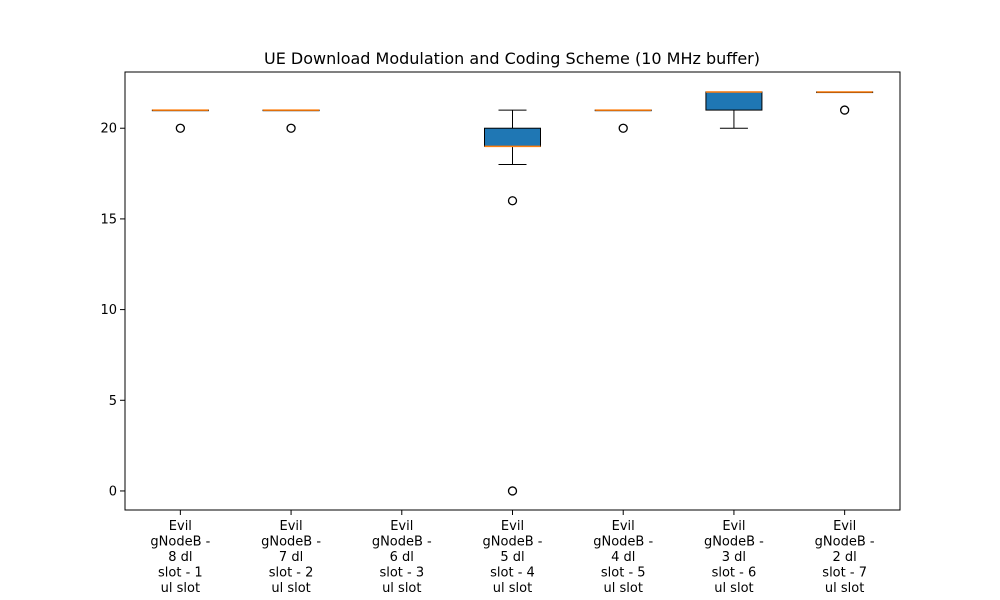 The image size is (1000, 600). I want to click on x-tick-label: 2 dl, so click(845, 557).